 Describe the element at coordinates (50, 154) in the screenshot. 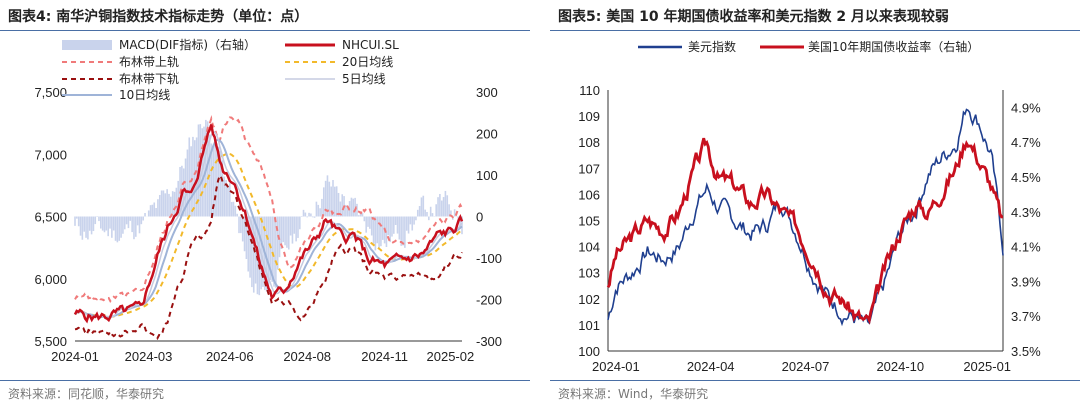

I see `y-tick-label: 7,000` at that location.